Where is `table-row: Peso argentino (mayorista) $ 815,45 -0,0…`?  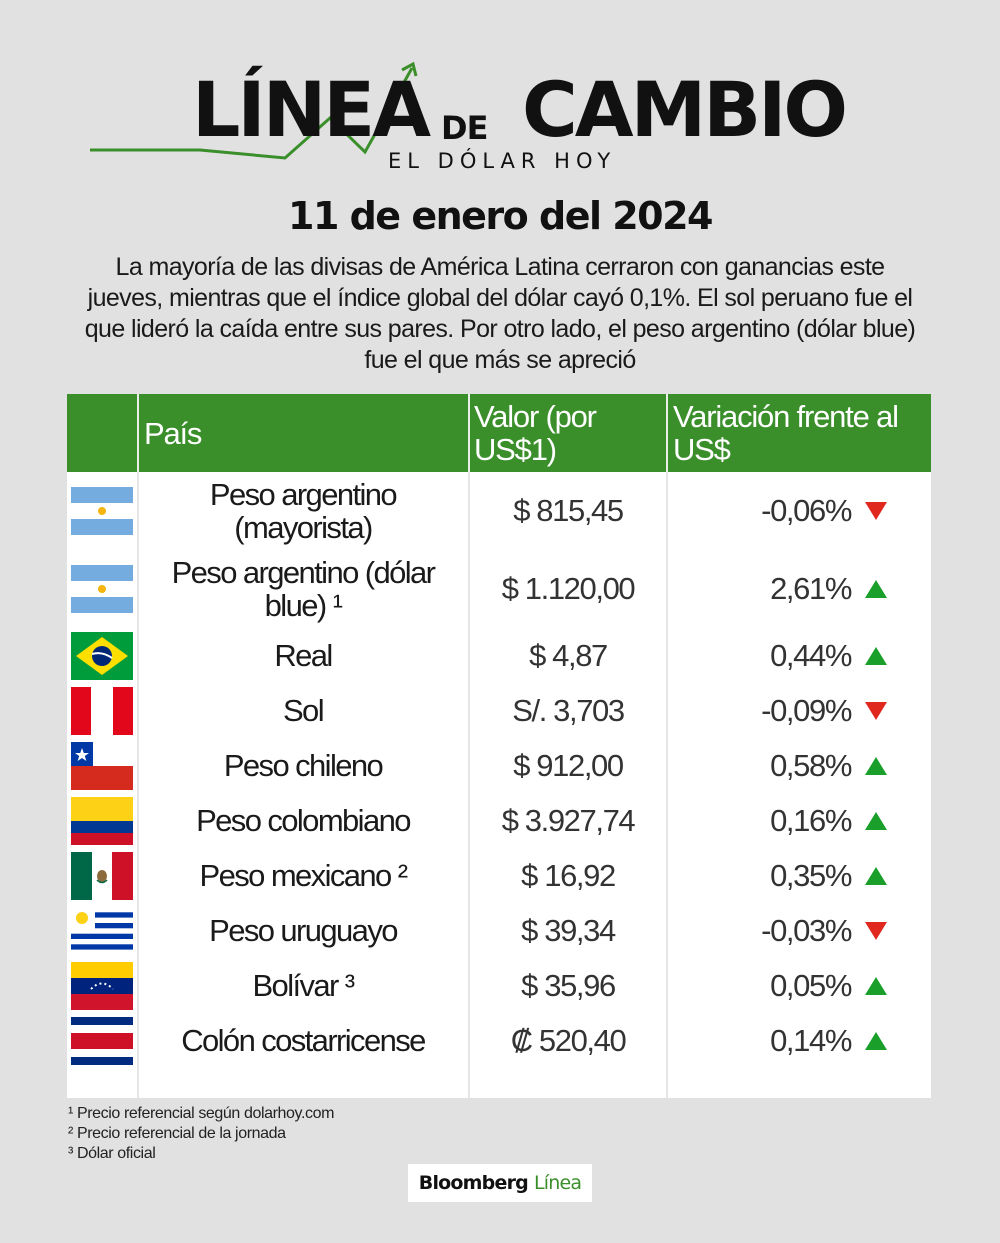 table-row: Peso argentino (mayorista) $ 815,45 -0,0… is located at coordinates (499, 511).